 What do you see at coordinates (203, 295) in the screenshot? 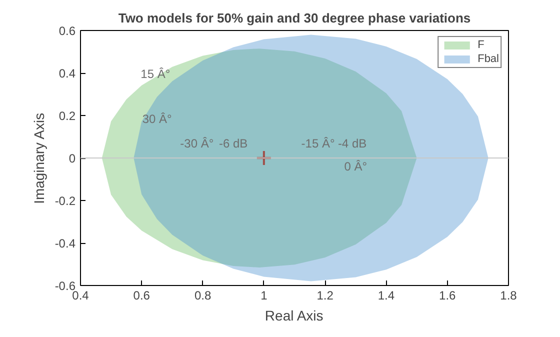
I see `x-tick-label: 0.8` at bounding box center [203, 295].